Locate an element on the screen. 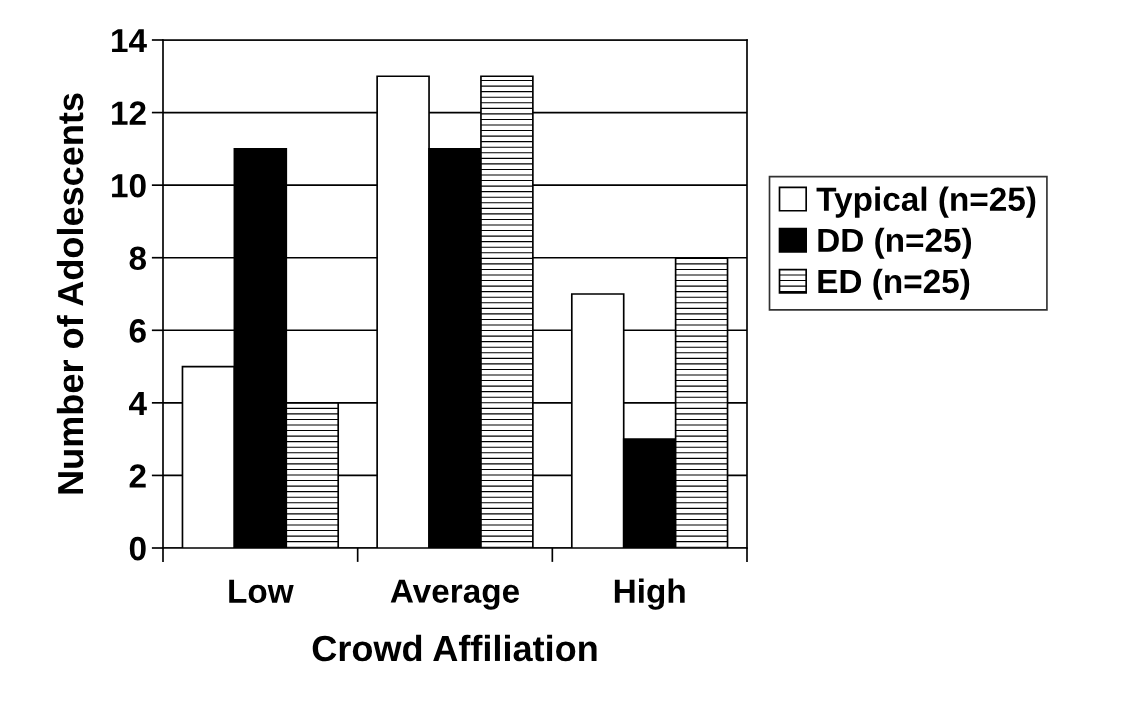 The height and width of the screenshot is (712, 1136). legend-label: Typical (n=25) is located at coordinates (926, 202).